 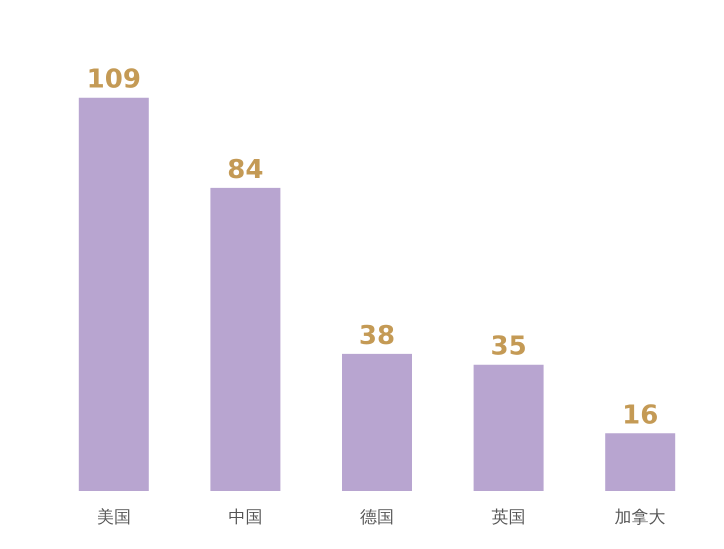 I want to click on data-label: 38, so click(x=377, y=335).